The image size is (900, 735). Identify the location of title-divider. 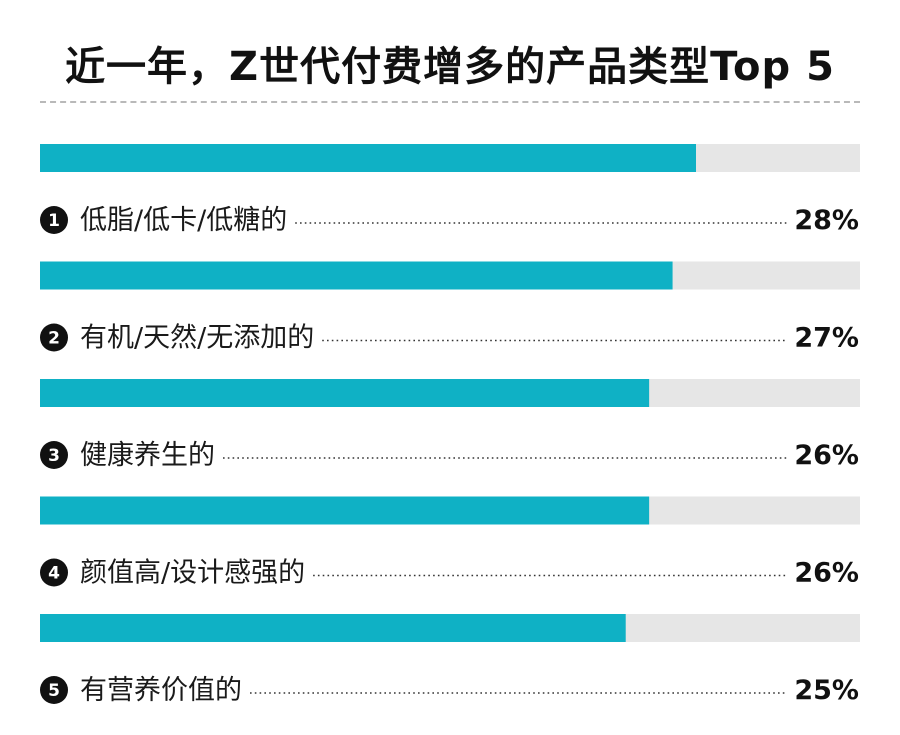
(450, 102).